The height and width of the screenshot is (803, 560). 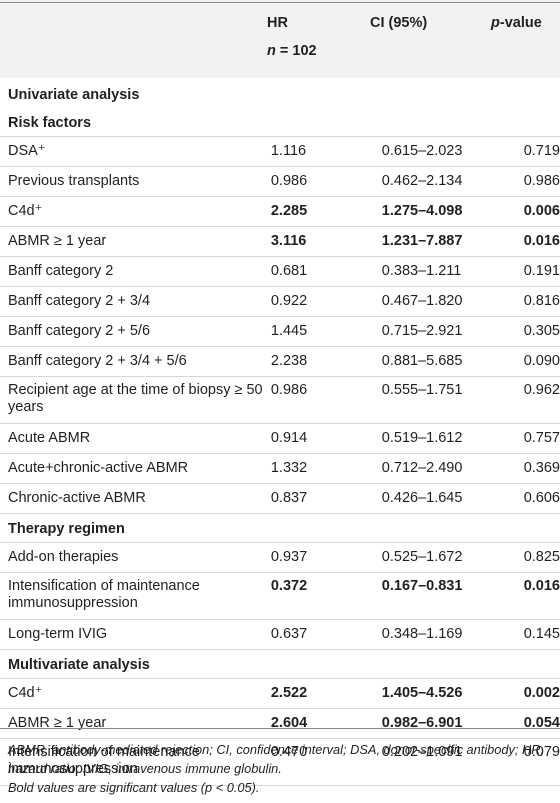 I want to click on row-label: Long-term IVIG, so click(x=132, y=634).